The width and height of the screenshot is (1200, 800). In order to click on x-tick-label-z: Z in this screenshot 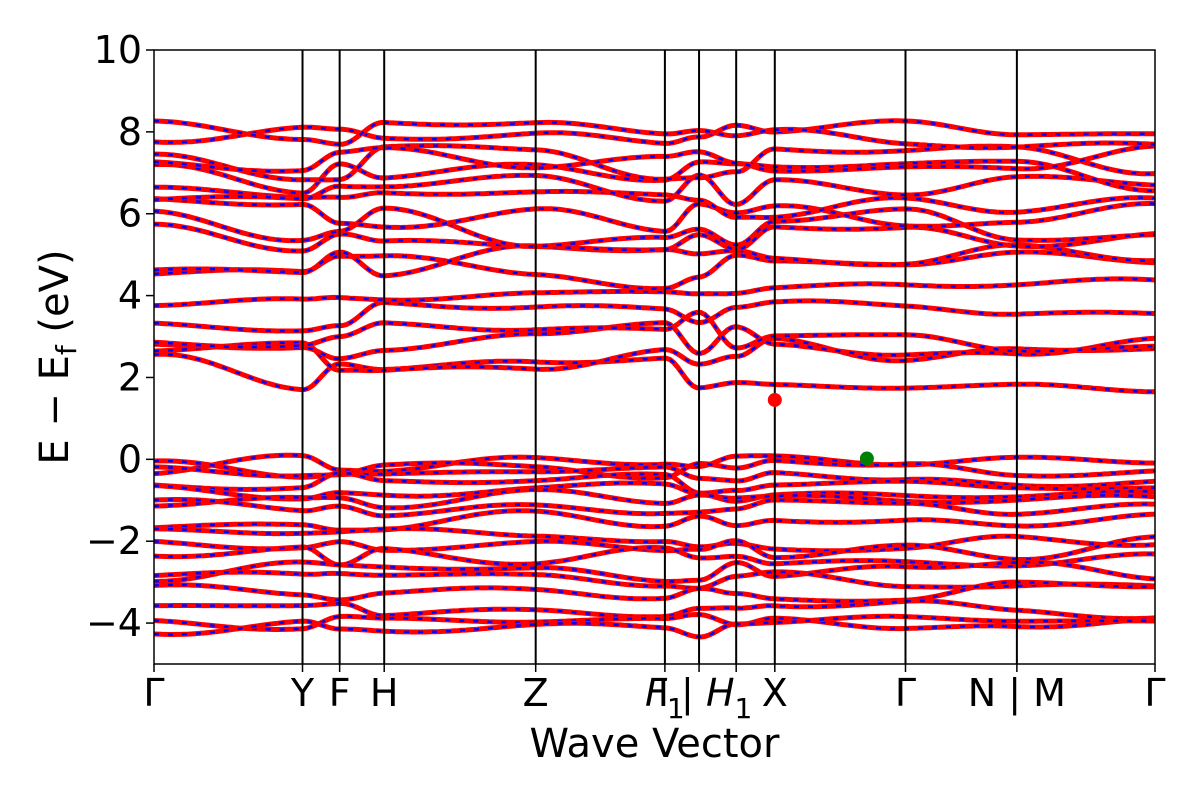, I will do `click(536, 693)`.